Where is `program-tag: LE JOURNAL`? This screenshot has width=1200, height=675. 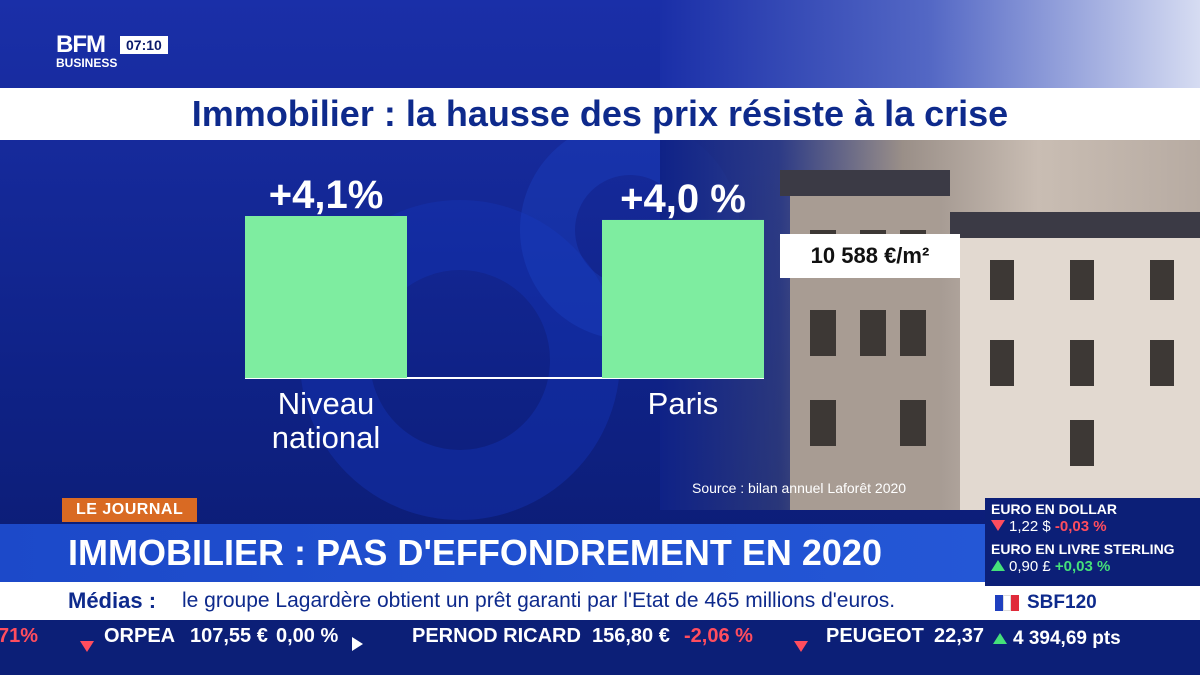
program-tag: LE JOURNAL is located at coordinates (130, 510).